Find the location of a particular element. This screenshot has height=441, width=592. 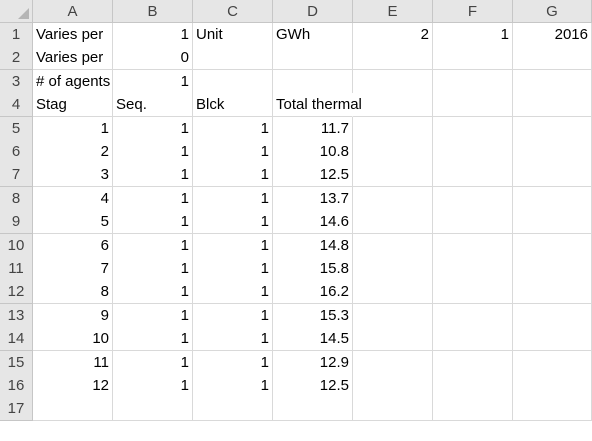

row-header-3: 3 is located at coordinates (16, 81).